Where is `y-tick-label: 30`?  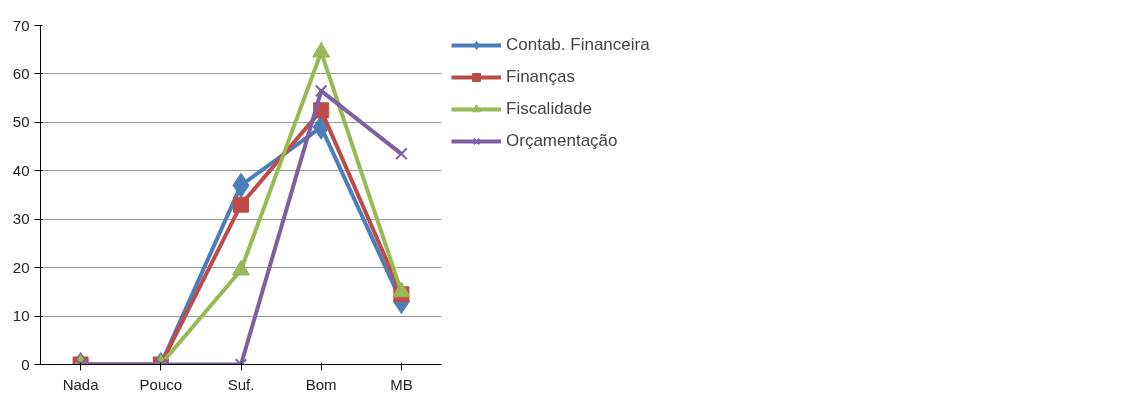 y-tick-label: 30 is located at coordinates (21, 219).